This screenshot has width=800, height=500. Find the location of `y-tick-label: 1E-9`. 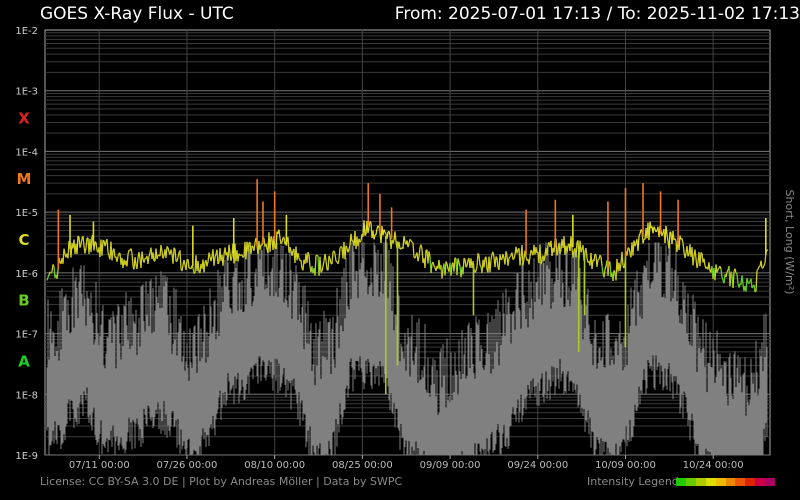

y-tick-label: 1E-9 is located at coordinates (26, 456).